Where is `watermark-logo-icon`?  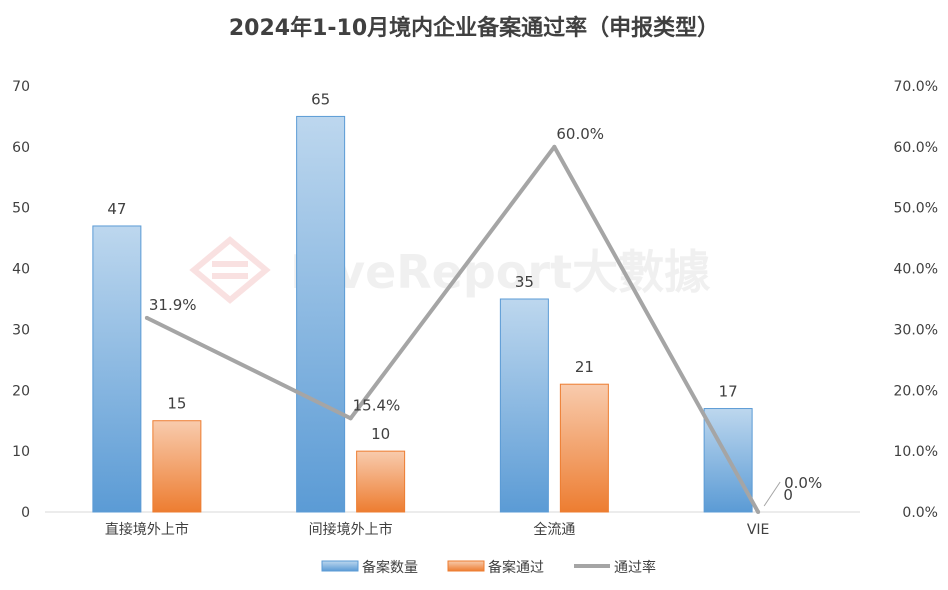
watermark-logo-icon is located at coordinates (230, 270).